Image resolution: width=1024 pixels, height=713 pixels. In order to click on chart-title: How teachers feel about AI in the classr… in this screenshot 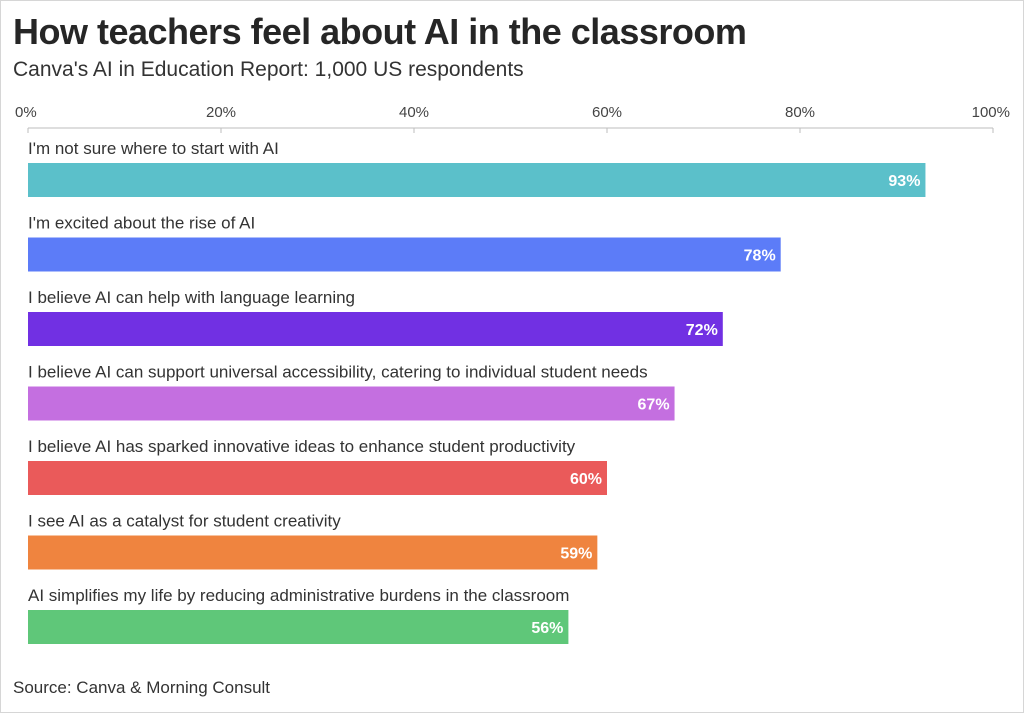, I will do `click(380, 31)`.